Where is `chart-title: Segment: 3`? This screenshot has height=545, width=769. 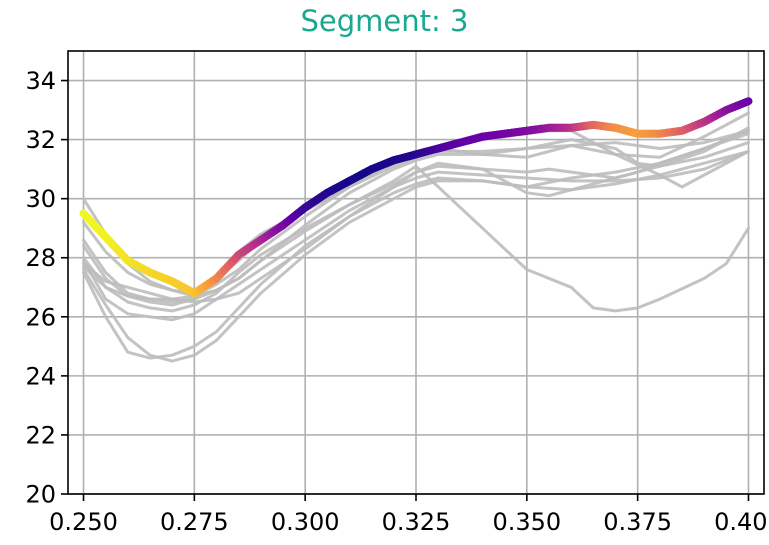 chart-title: Segment: 3 is located at coordinates (384, 21).